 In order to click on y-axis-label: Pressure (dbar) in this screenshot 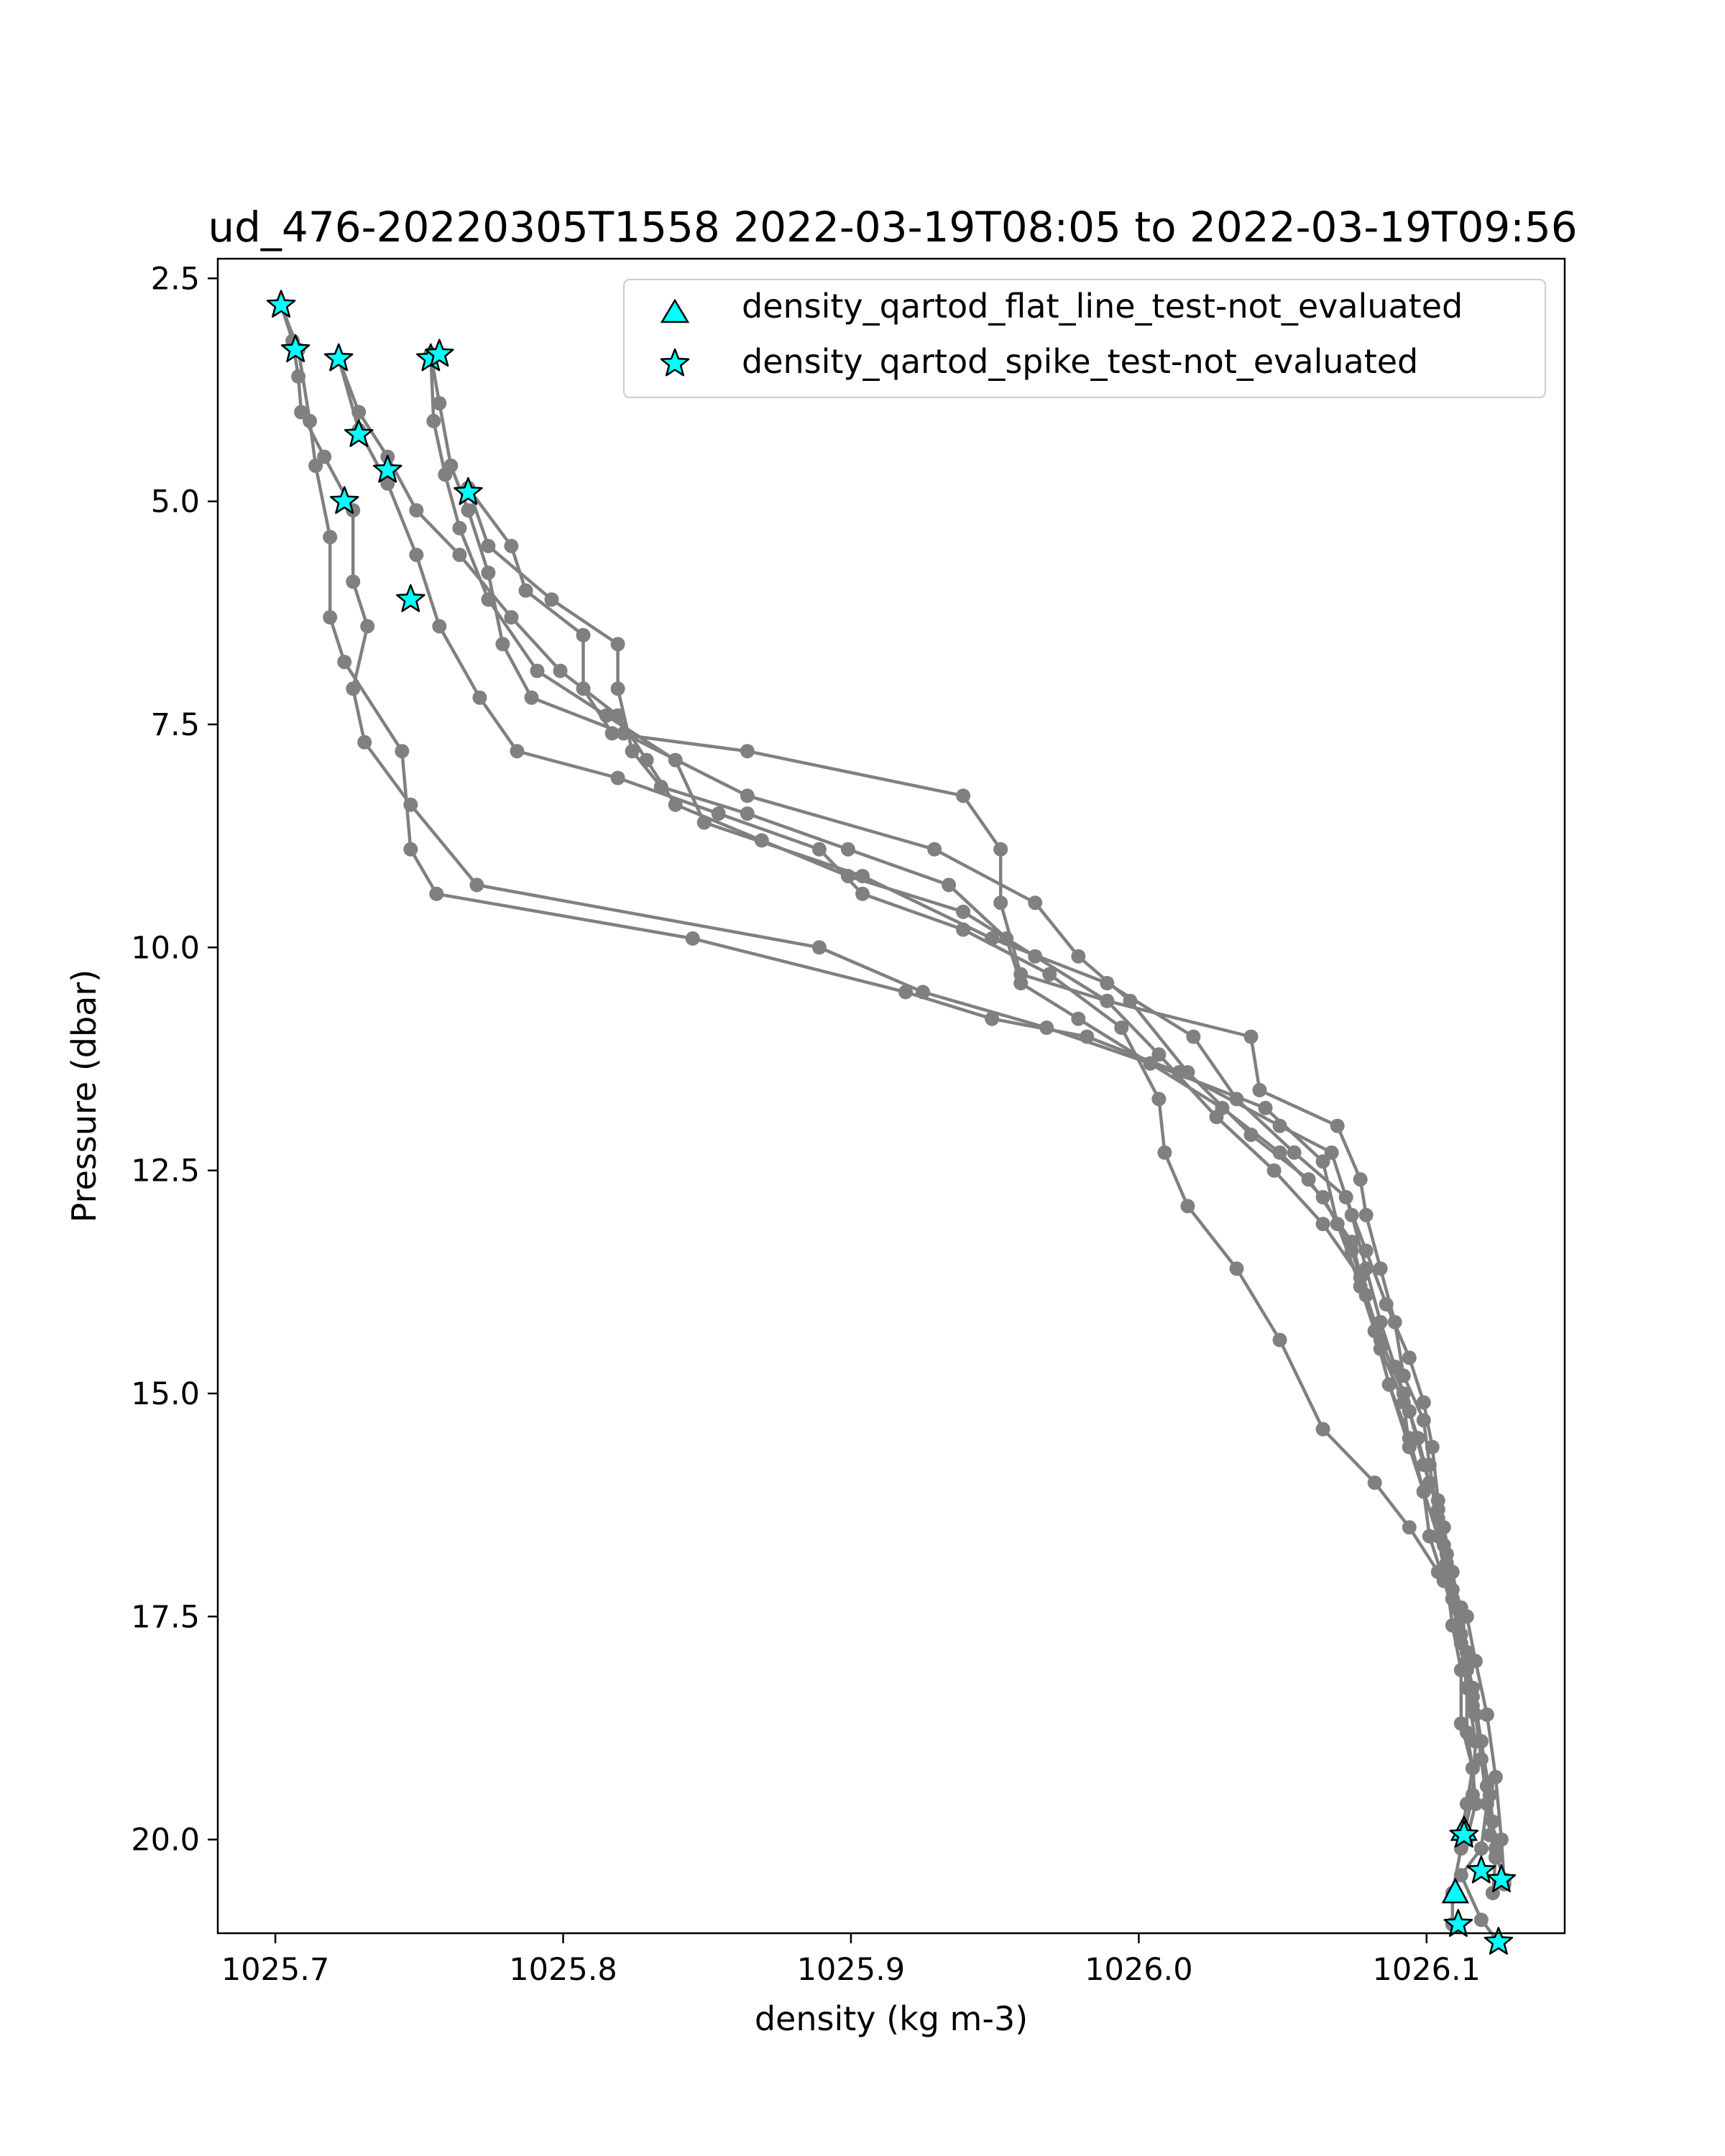, I will do `click(84, 1096)`.